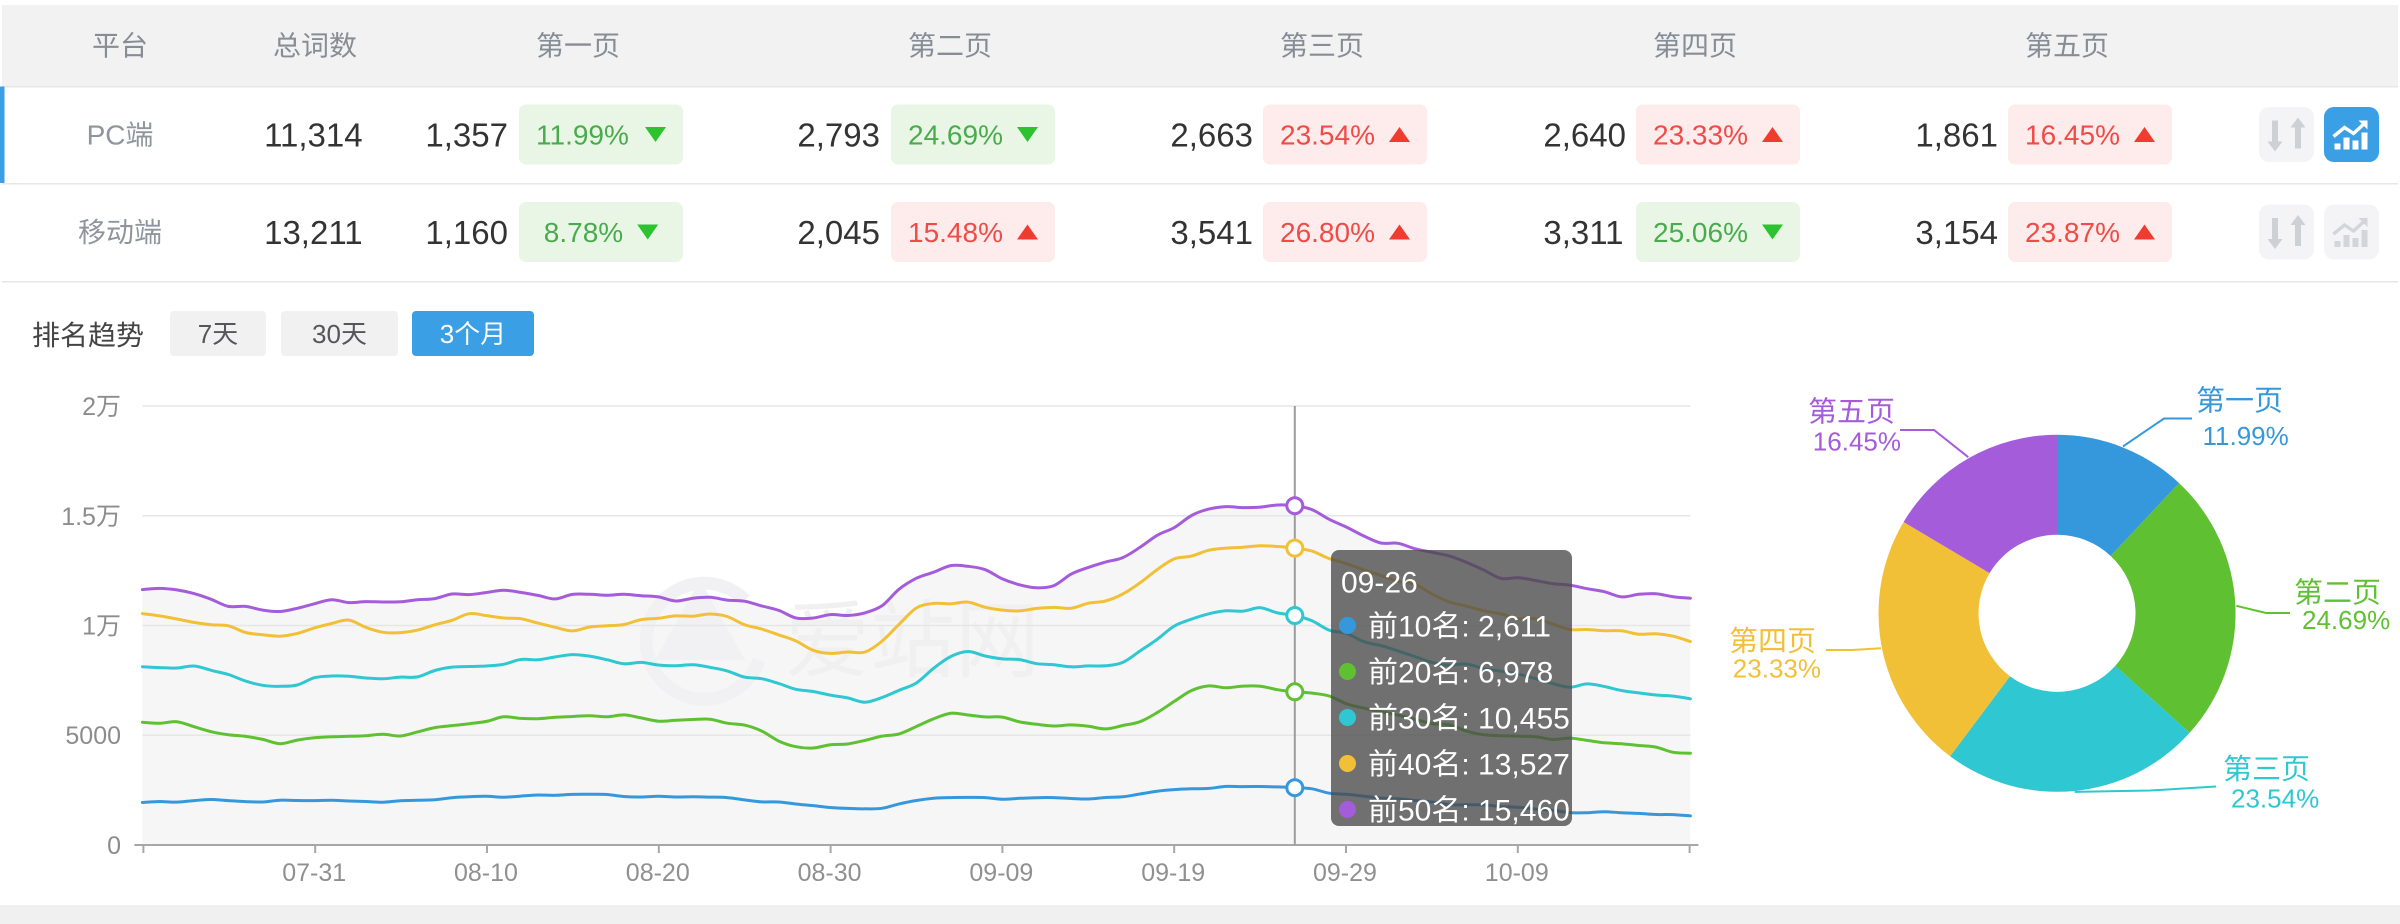 This screenshot has height=924, width=2400. I want to click on svg-text: PC, so click(106, 135).